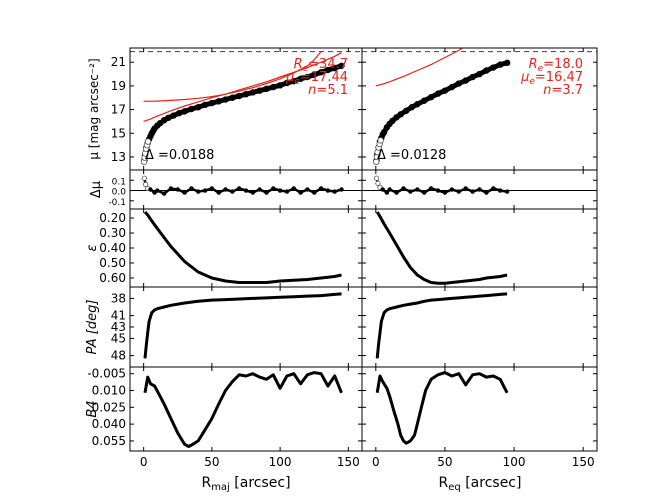 This screenshot has height=498, width=664. What do you see at coordinates (106, 374) in the screenshot?
I see `y-tick-label: -0.005` at bounding box center [106, 374].